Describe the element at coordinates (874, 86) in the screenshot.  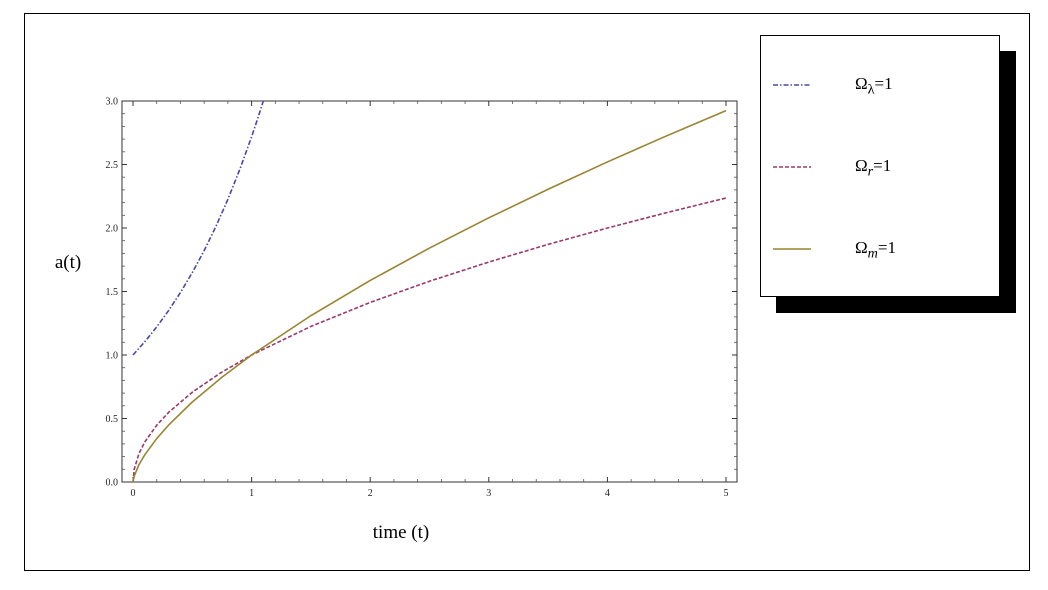
I see `legend-label-omega-lambda: Ωλ=1` at that location.